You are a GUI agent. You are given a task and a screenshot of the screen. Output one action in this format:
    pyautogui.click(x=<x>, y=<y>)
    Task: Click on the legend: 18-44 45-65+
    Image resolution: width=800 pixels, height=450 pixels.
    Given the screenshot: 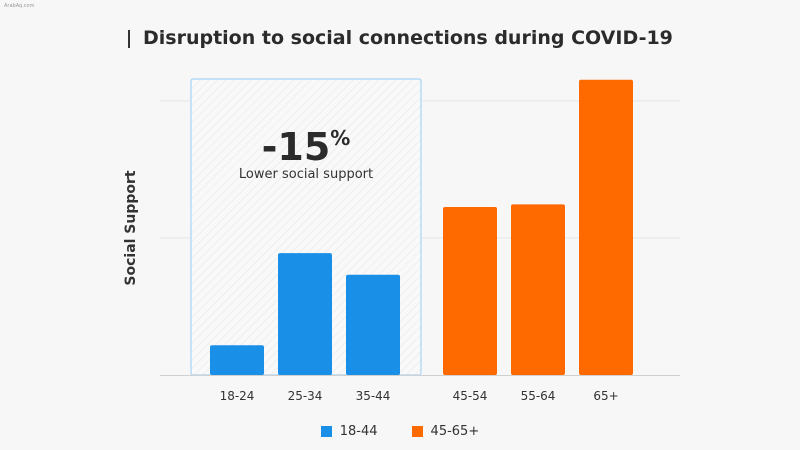 What is the action you would take?
    pyautogui.click(x=400, y=431)
    